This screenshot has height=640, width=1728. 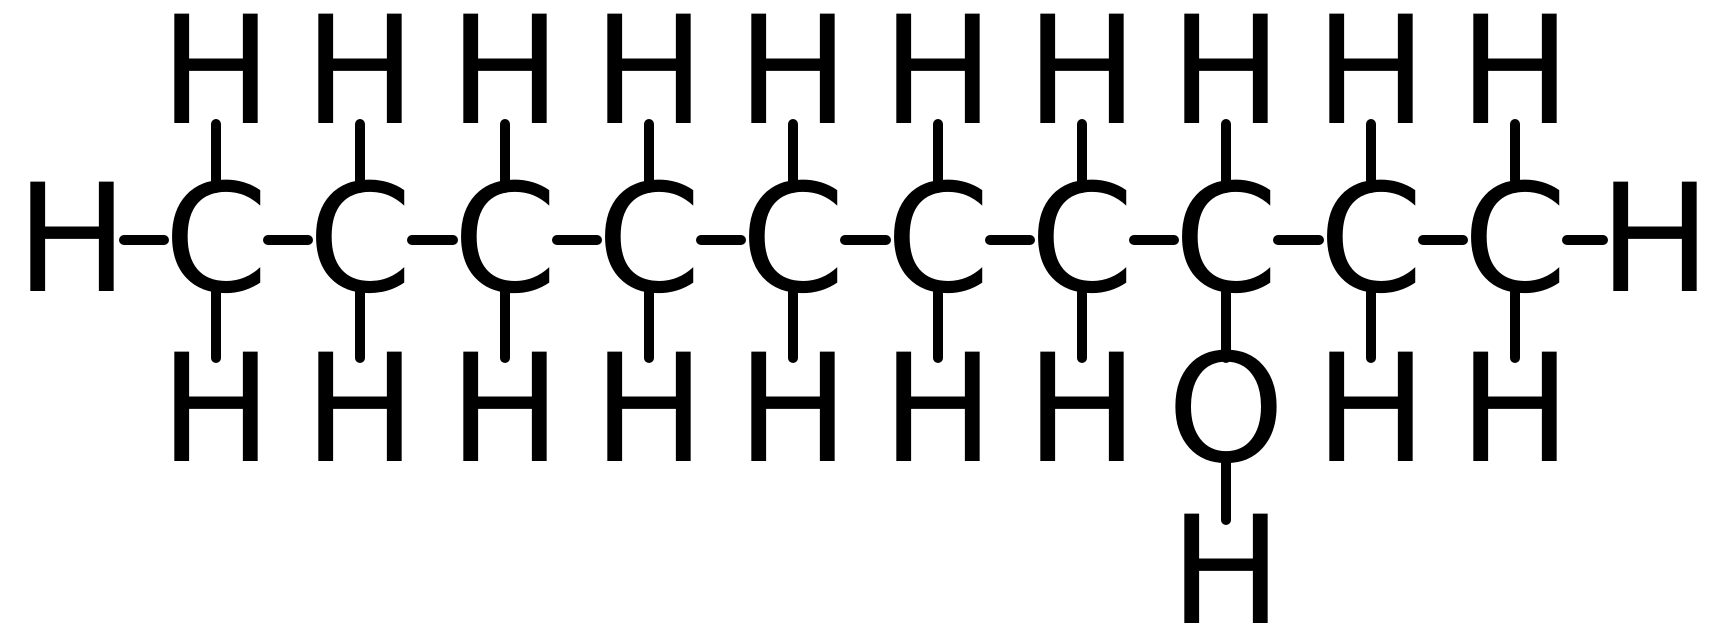 I want to click on atom-c4: C, so click(x=649, y=240).